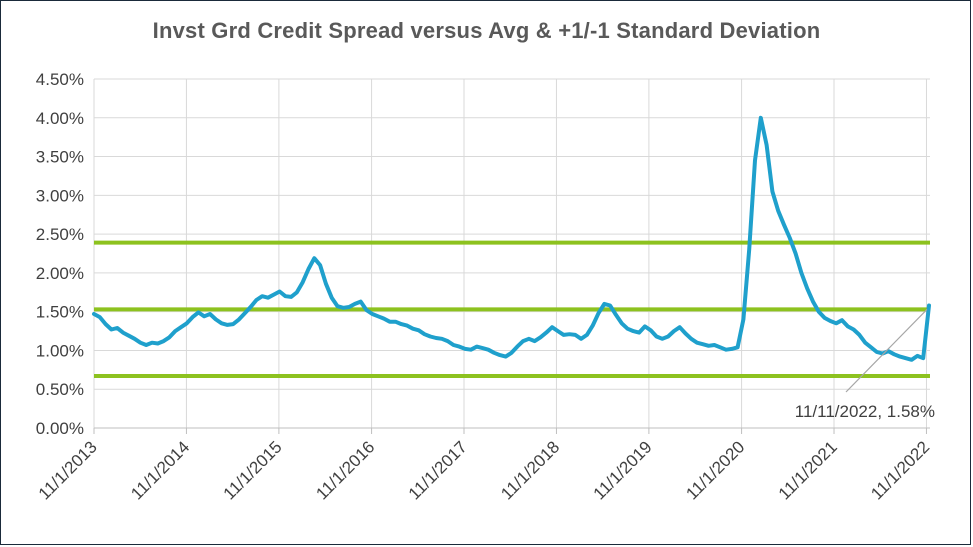 This screenshot has width=973, height=547. I want to click on annotation-label: 11/11/2022, 1.58%, so click(865, 411).